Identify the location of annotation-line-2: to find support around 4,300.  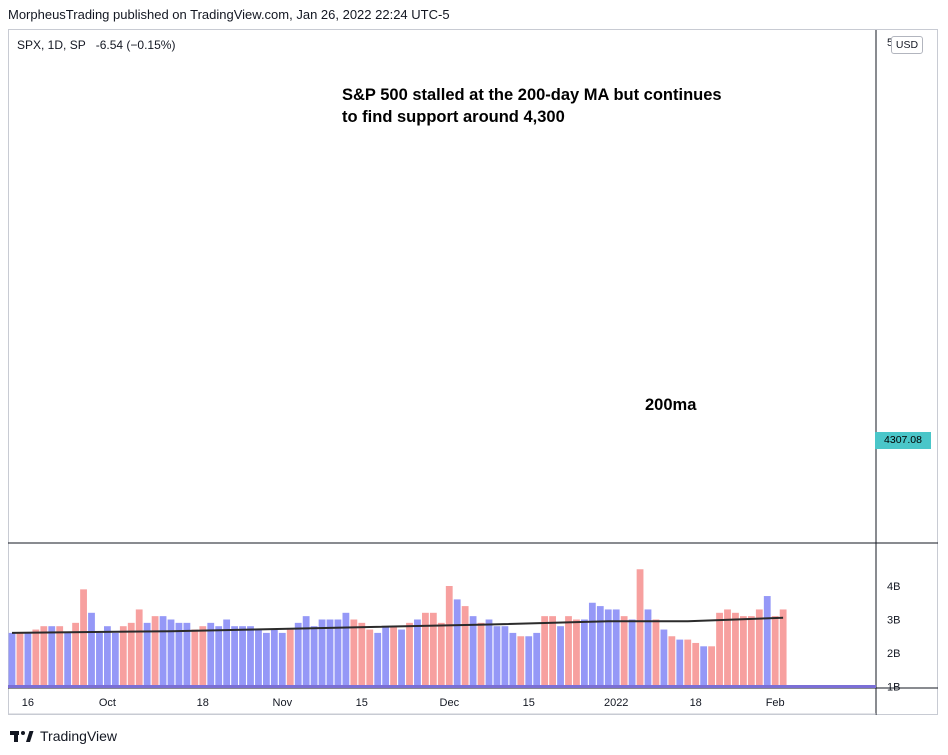
(453, 117).